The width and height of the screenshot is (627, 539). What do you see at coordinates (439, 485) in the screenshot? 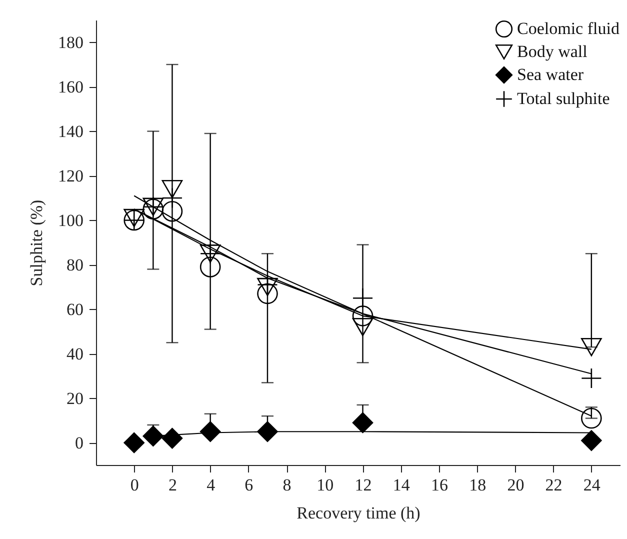
I see `x-tick-label: 16` at bounding box center [439, 485].